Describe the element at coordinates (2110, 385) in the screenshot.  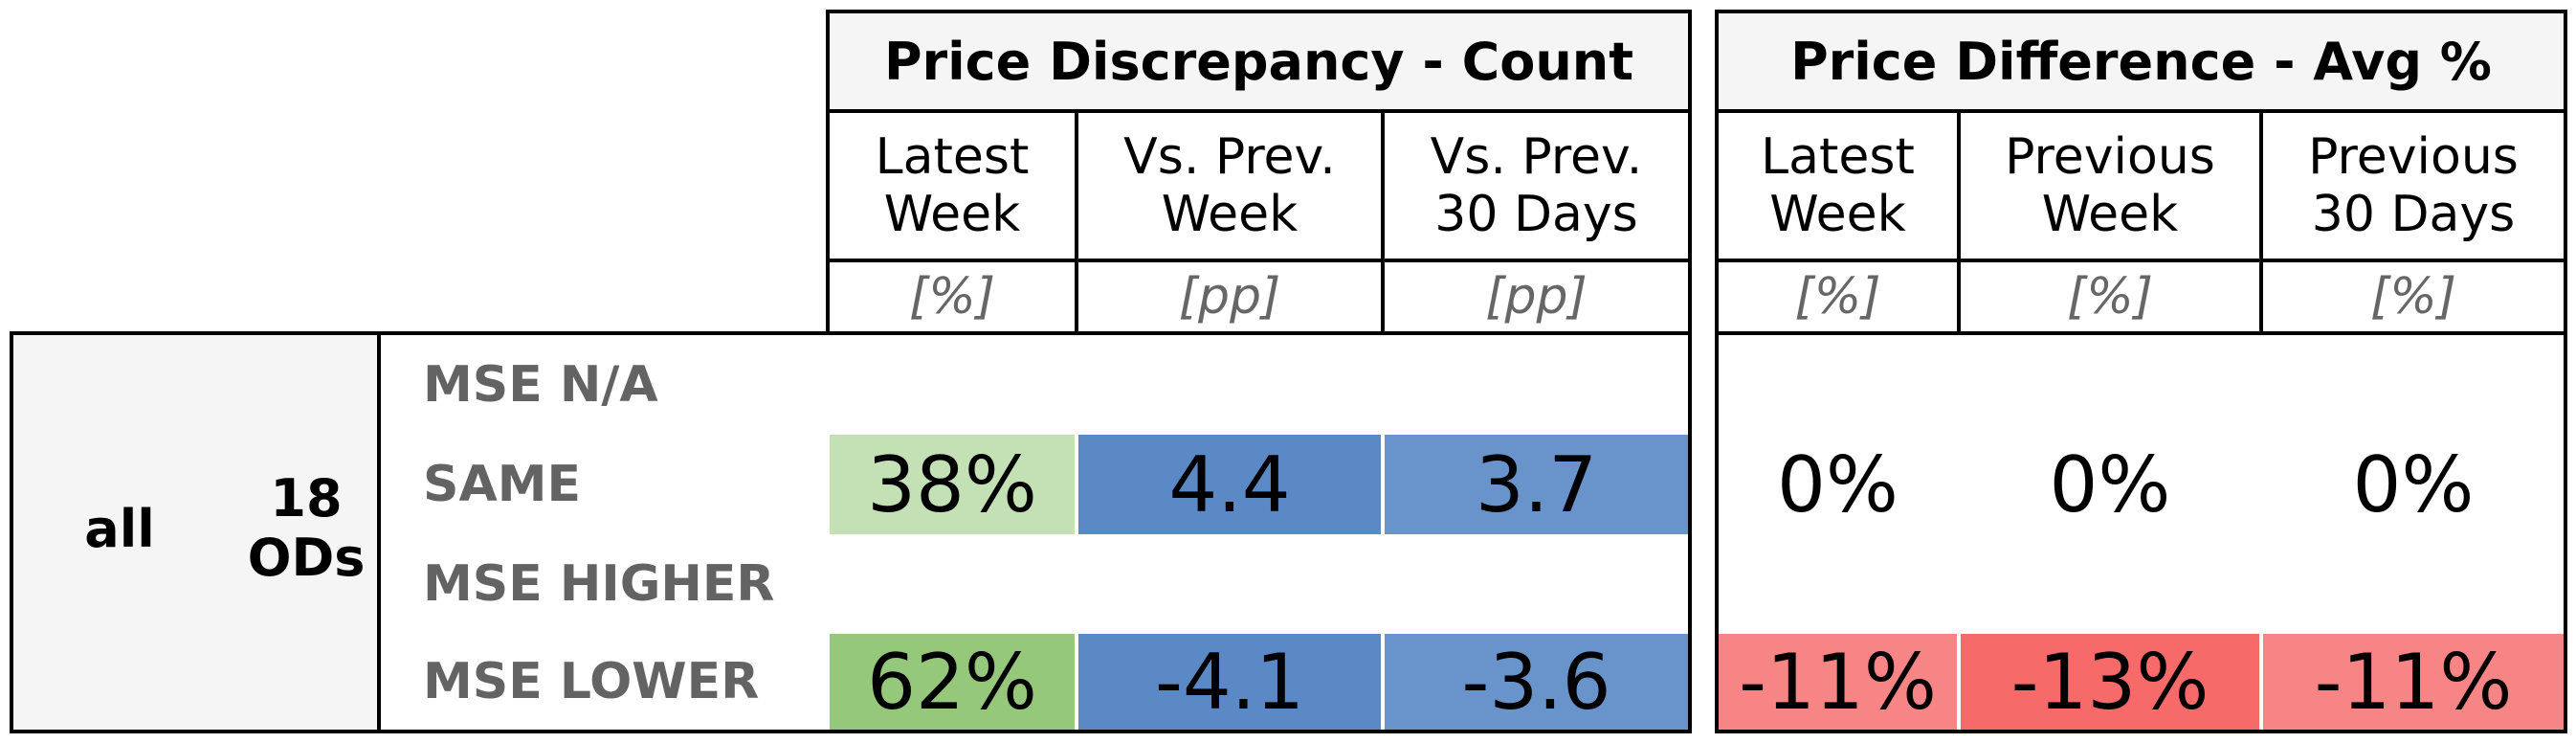
I see `cell-mse-na-previous-week` at that location.